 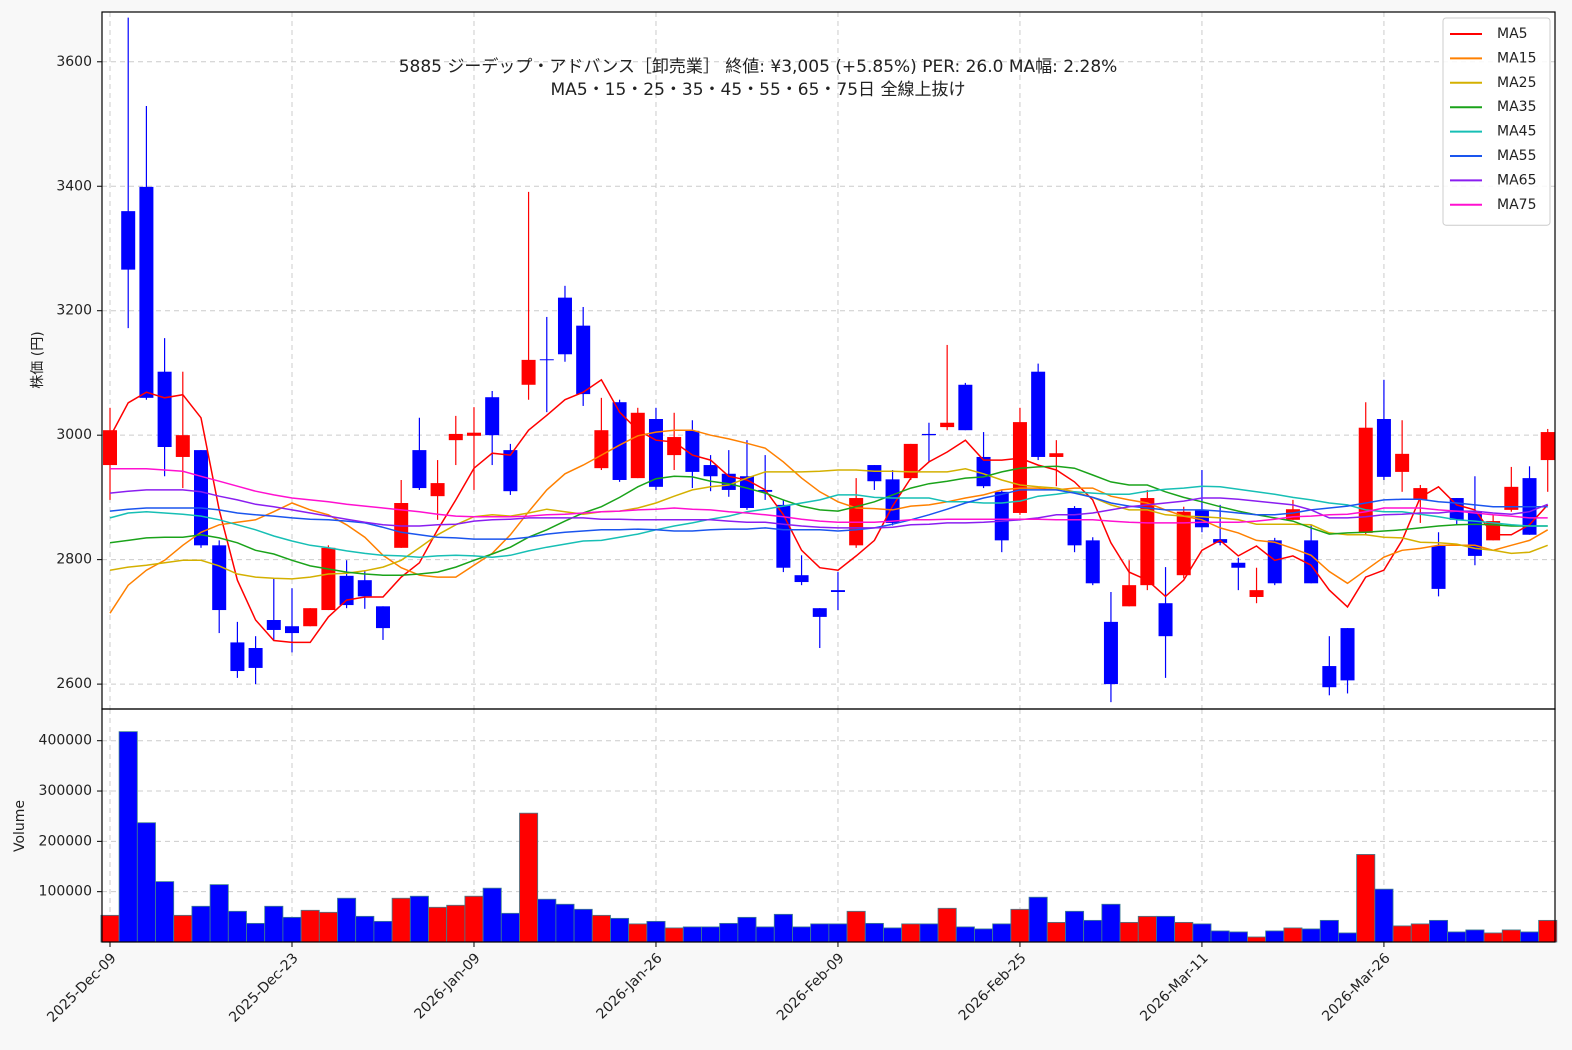 What do you see at coordinates (20, 826) in the screenshot?
I see `volume-axis-label: Volume` at bounding box center [20, 826].